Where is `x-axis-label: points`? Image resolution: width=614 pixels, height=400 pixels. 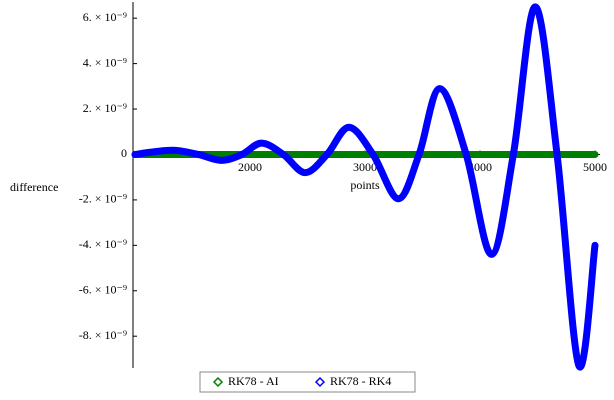
x-axis-label: points is located at coordinates (365, 185).